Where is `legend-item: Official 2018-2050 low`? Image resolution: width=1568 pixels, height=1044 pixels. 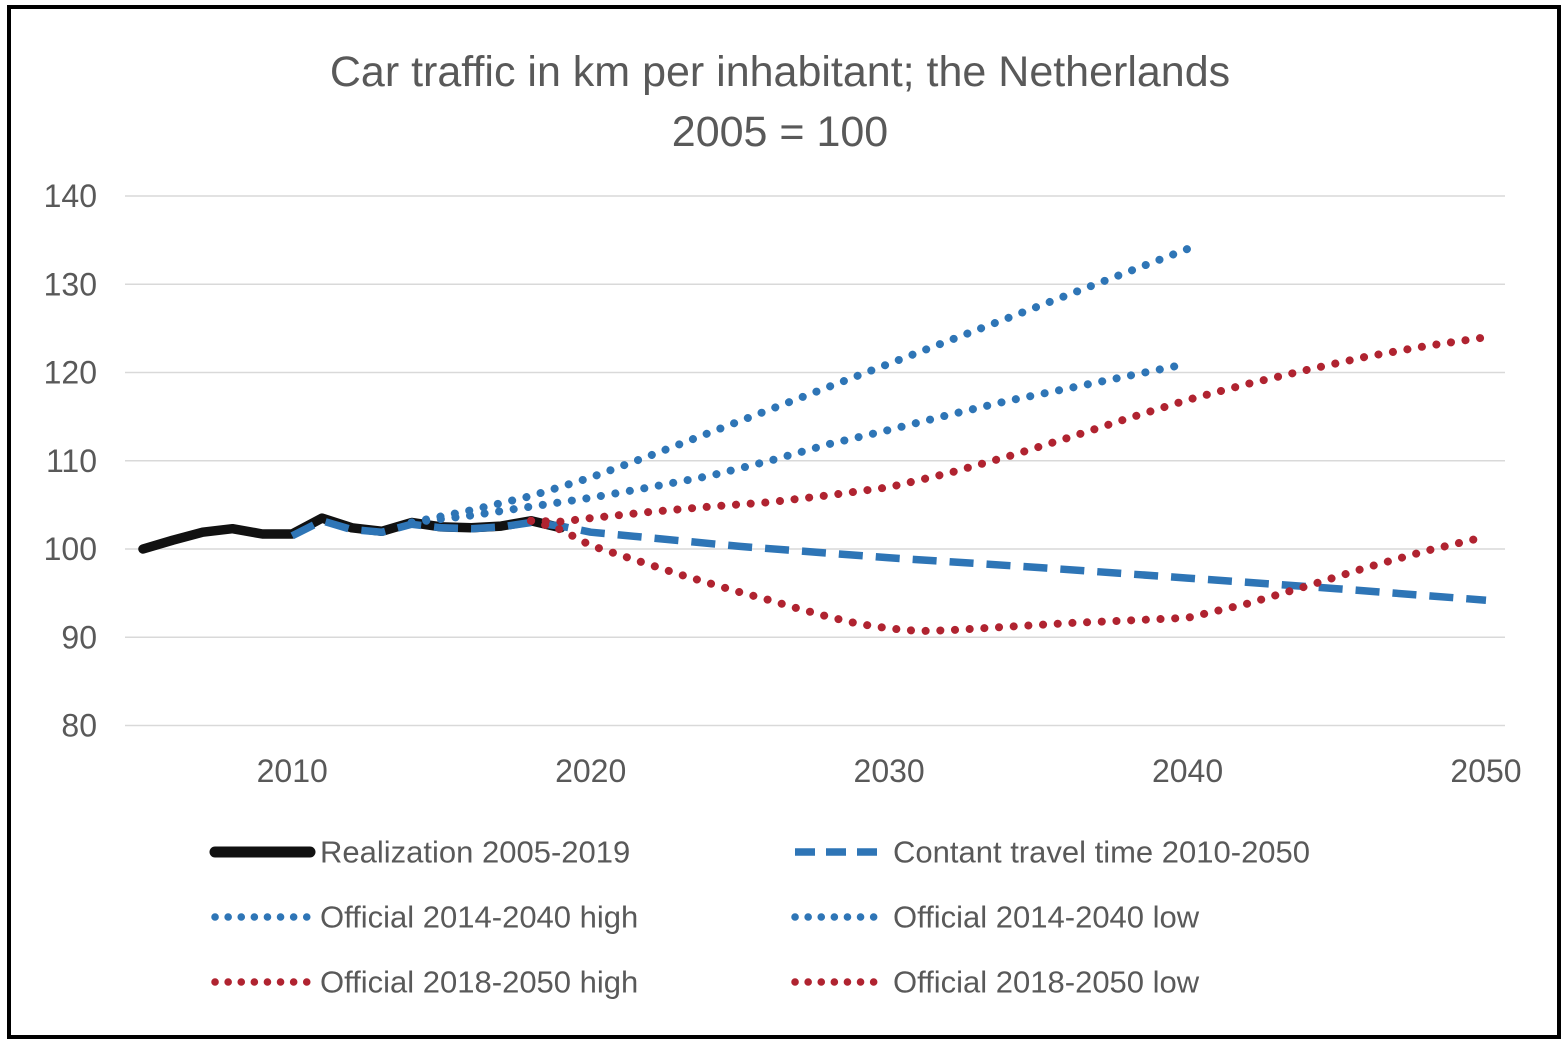
legend-item: Official 2018-2050 low is located at coordinates (995, 982).